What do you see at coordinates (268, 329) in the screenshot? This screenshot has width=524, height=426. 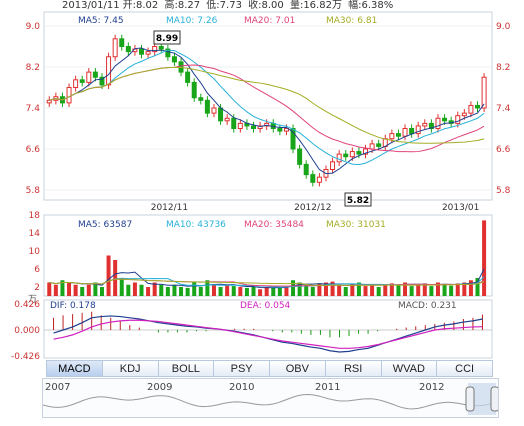 I see `macd-panel-frame` at bounding box center [268, 329].